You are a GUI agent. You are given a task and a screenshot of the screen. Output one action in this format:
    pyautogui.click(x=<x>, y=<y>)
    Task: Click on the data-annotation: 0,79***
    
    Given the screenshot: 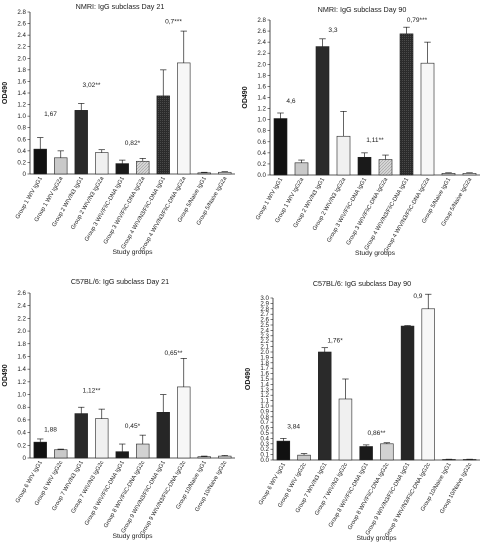 What is the action you would take?
    pyautogui.click(x=417, y=20)
    